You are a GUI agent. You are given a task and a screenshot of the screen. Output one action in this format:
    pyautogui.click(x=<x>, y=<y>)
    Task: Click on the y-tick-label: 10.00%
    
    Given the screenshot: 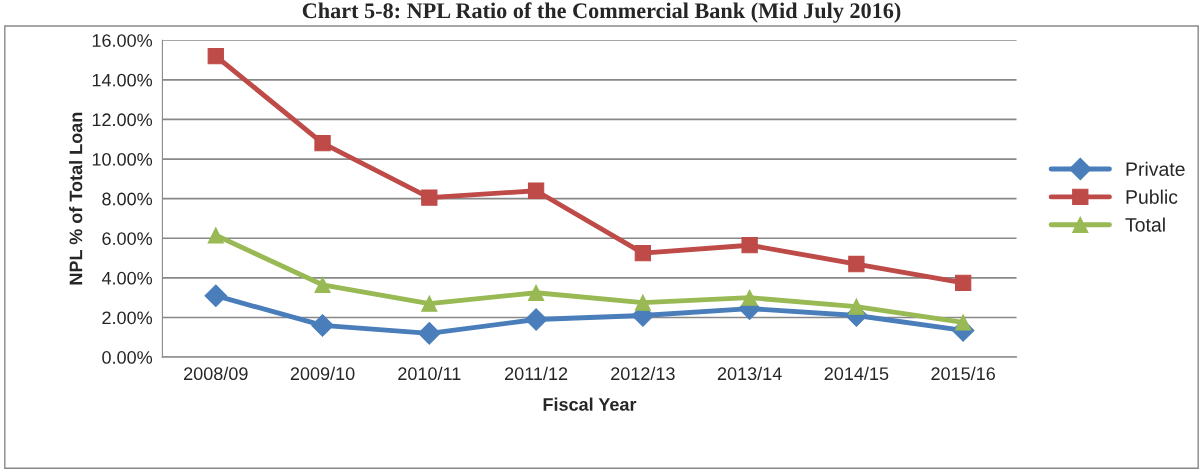 What is the action you would take?
    pyautogui.click(x=122, y=159)
    